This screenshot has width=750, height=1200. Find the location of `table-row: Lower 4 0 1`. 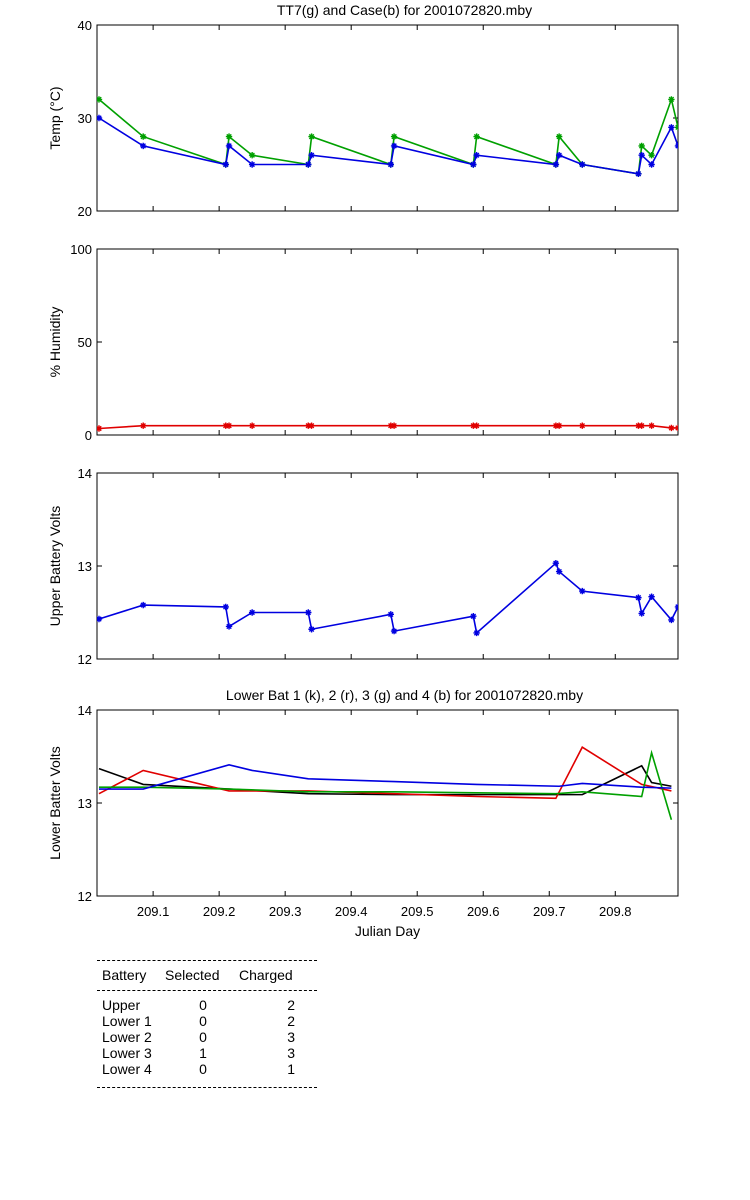

table-row: Lower 4 0 1 is located at coordinates (207, 1069).